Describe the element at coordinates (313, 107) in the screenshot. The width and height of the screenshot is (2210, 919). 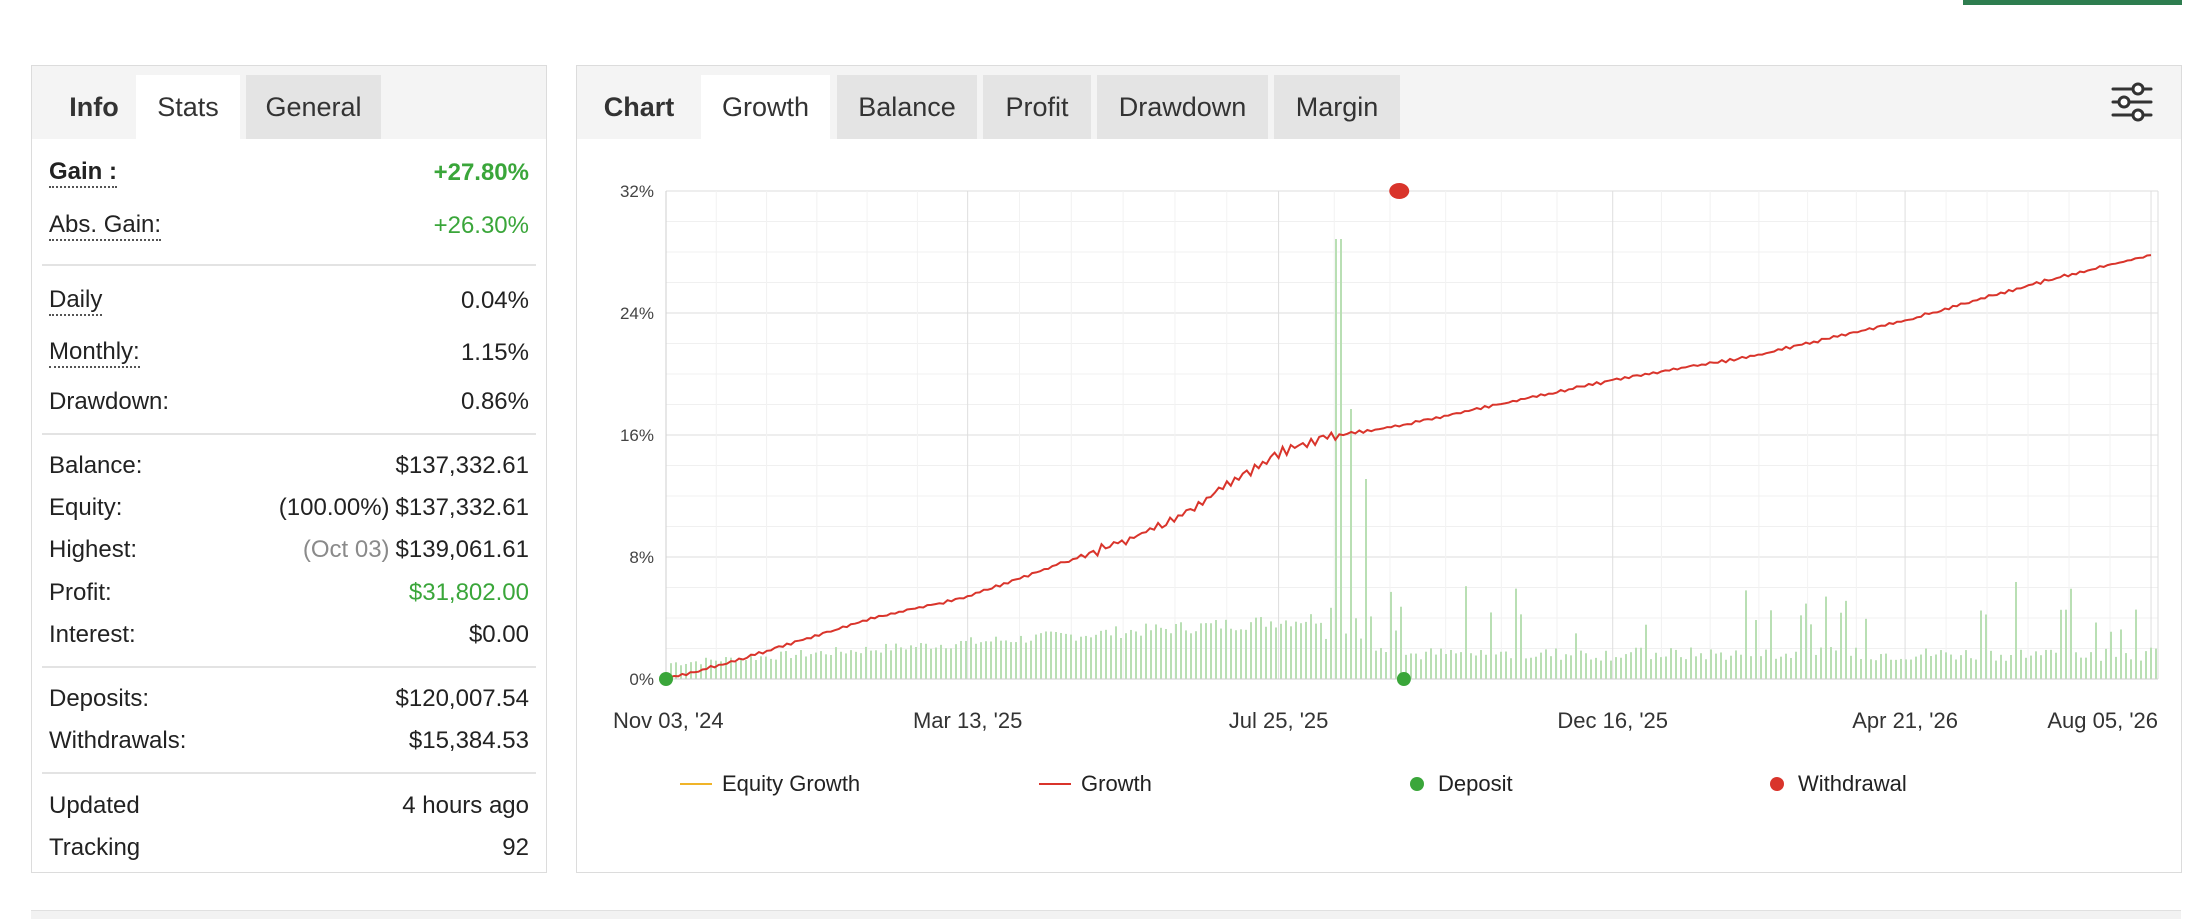
I see `tab-general: General` at that location.